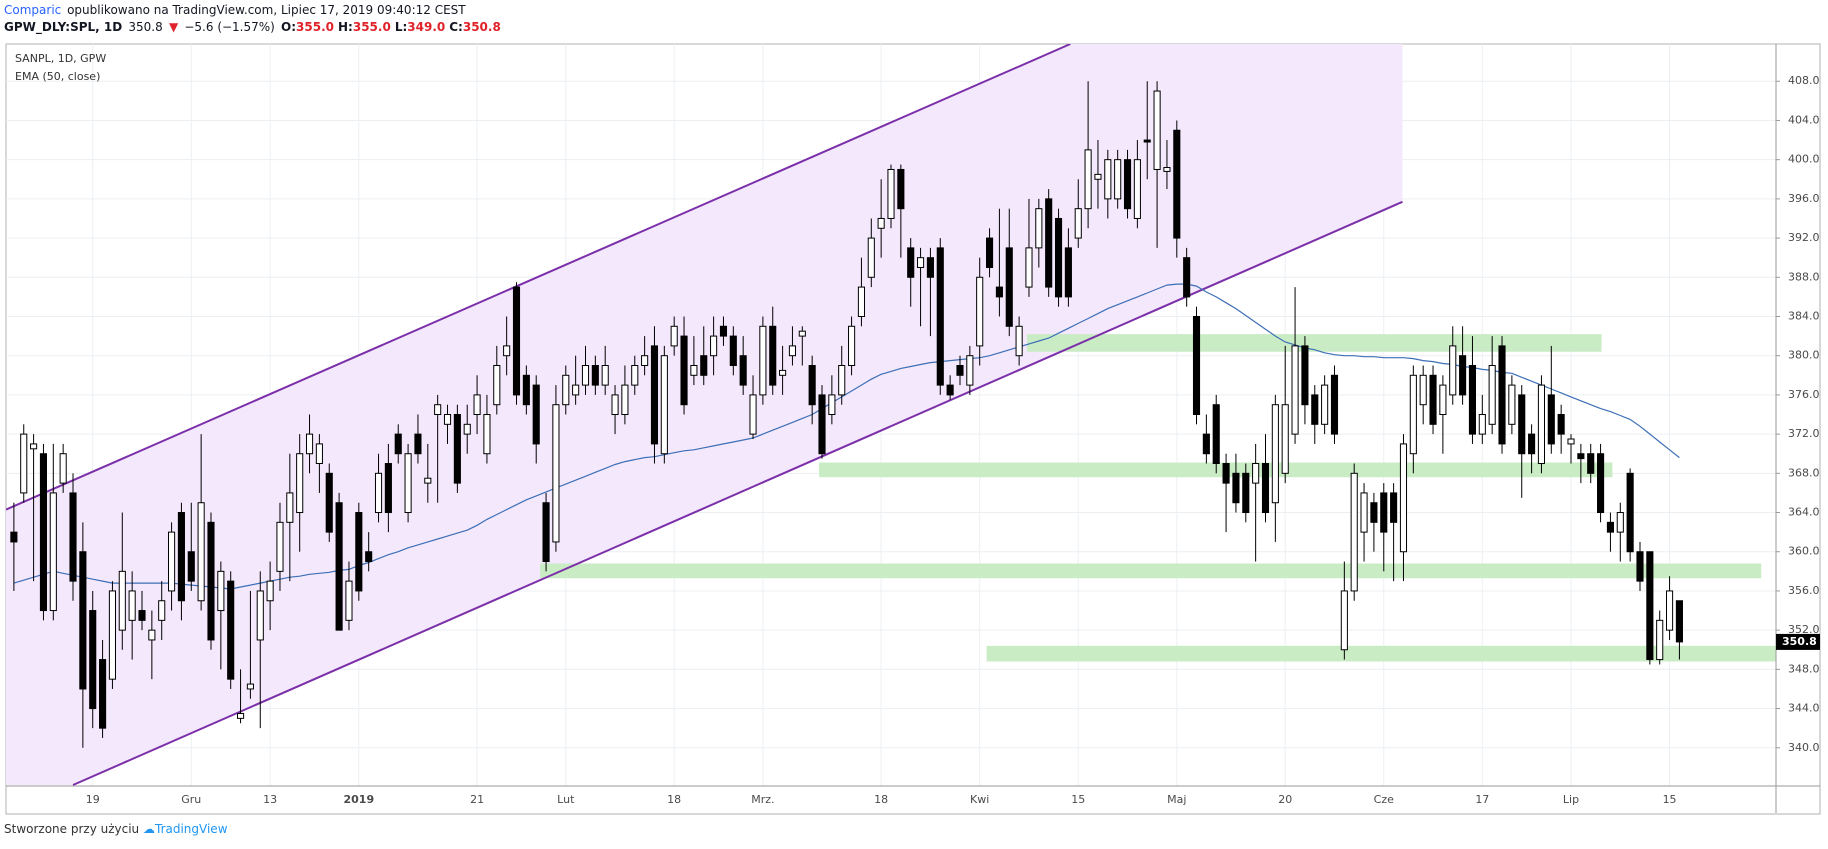  What do you see at coordinates (1285, 799) in the screenshot?
I see `x-tick-label: 20` at bounding box center [1285, 799].